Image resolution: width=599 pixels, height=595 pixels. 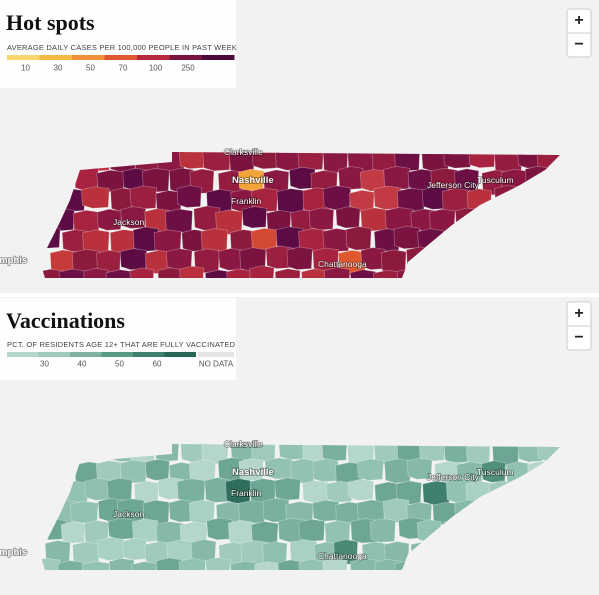 I want to click on legend-label: 60, so click(x=157, y=364).